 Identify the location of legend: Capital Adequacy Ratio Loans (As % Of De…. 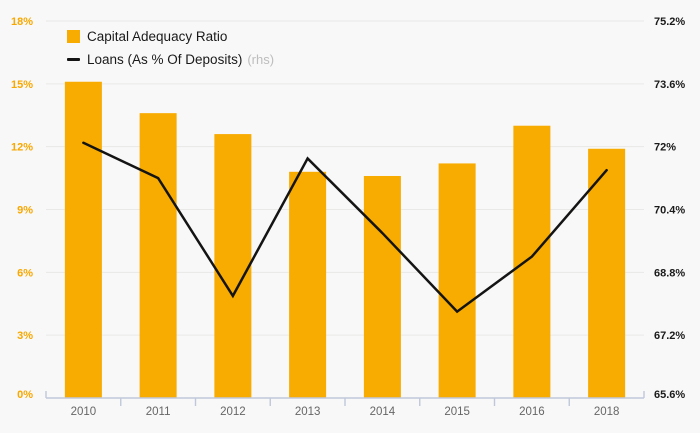
(170, 48).